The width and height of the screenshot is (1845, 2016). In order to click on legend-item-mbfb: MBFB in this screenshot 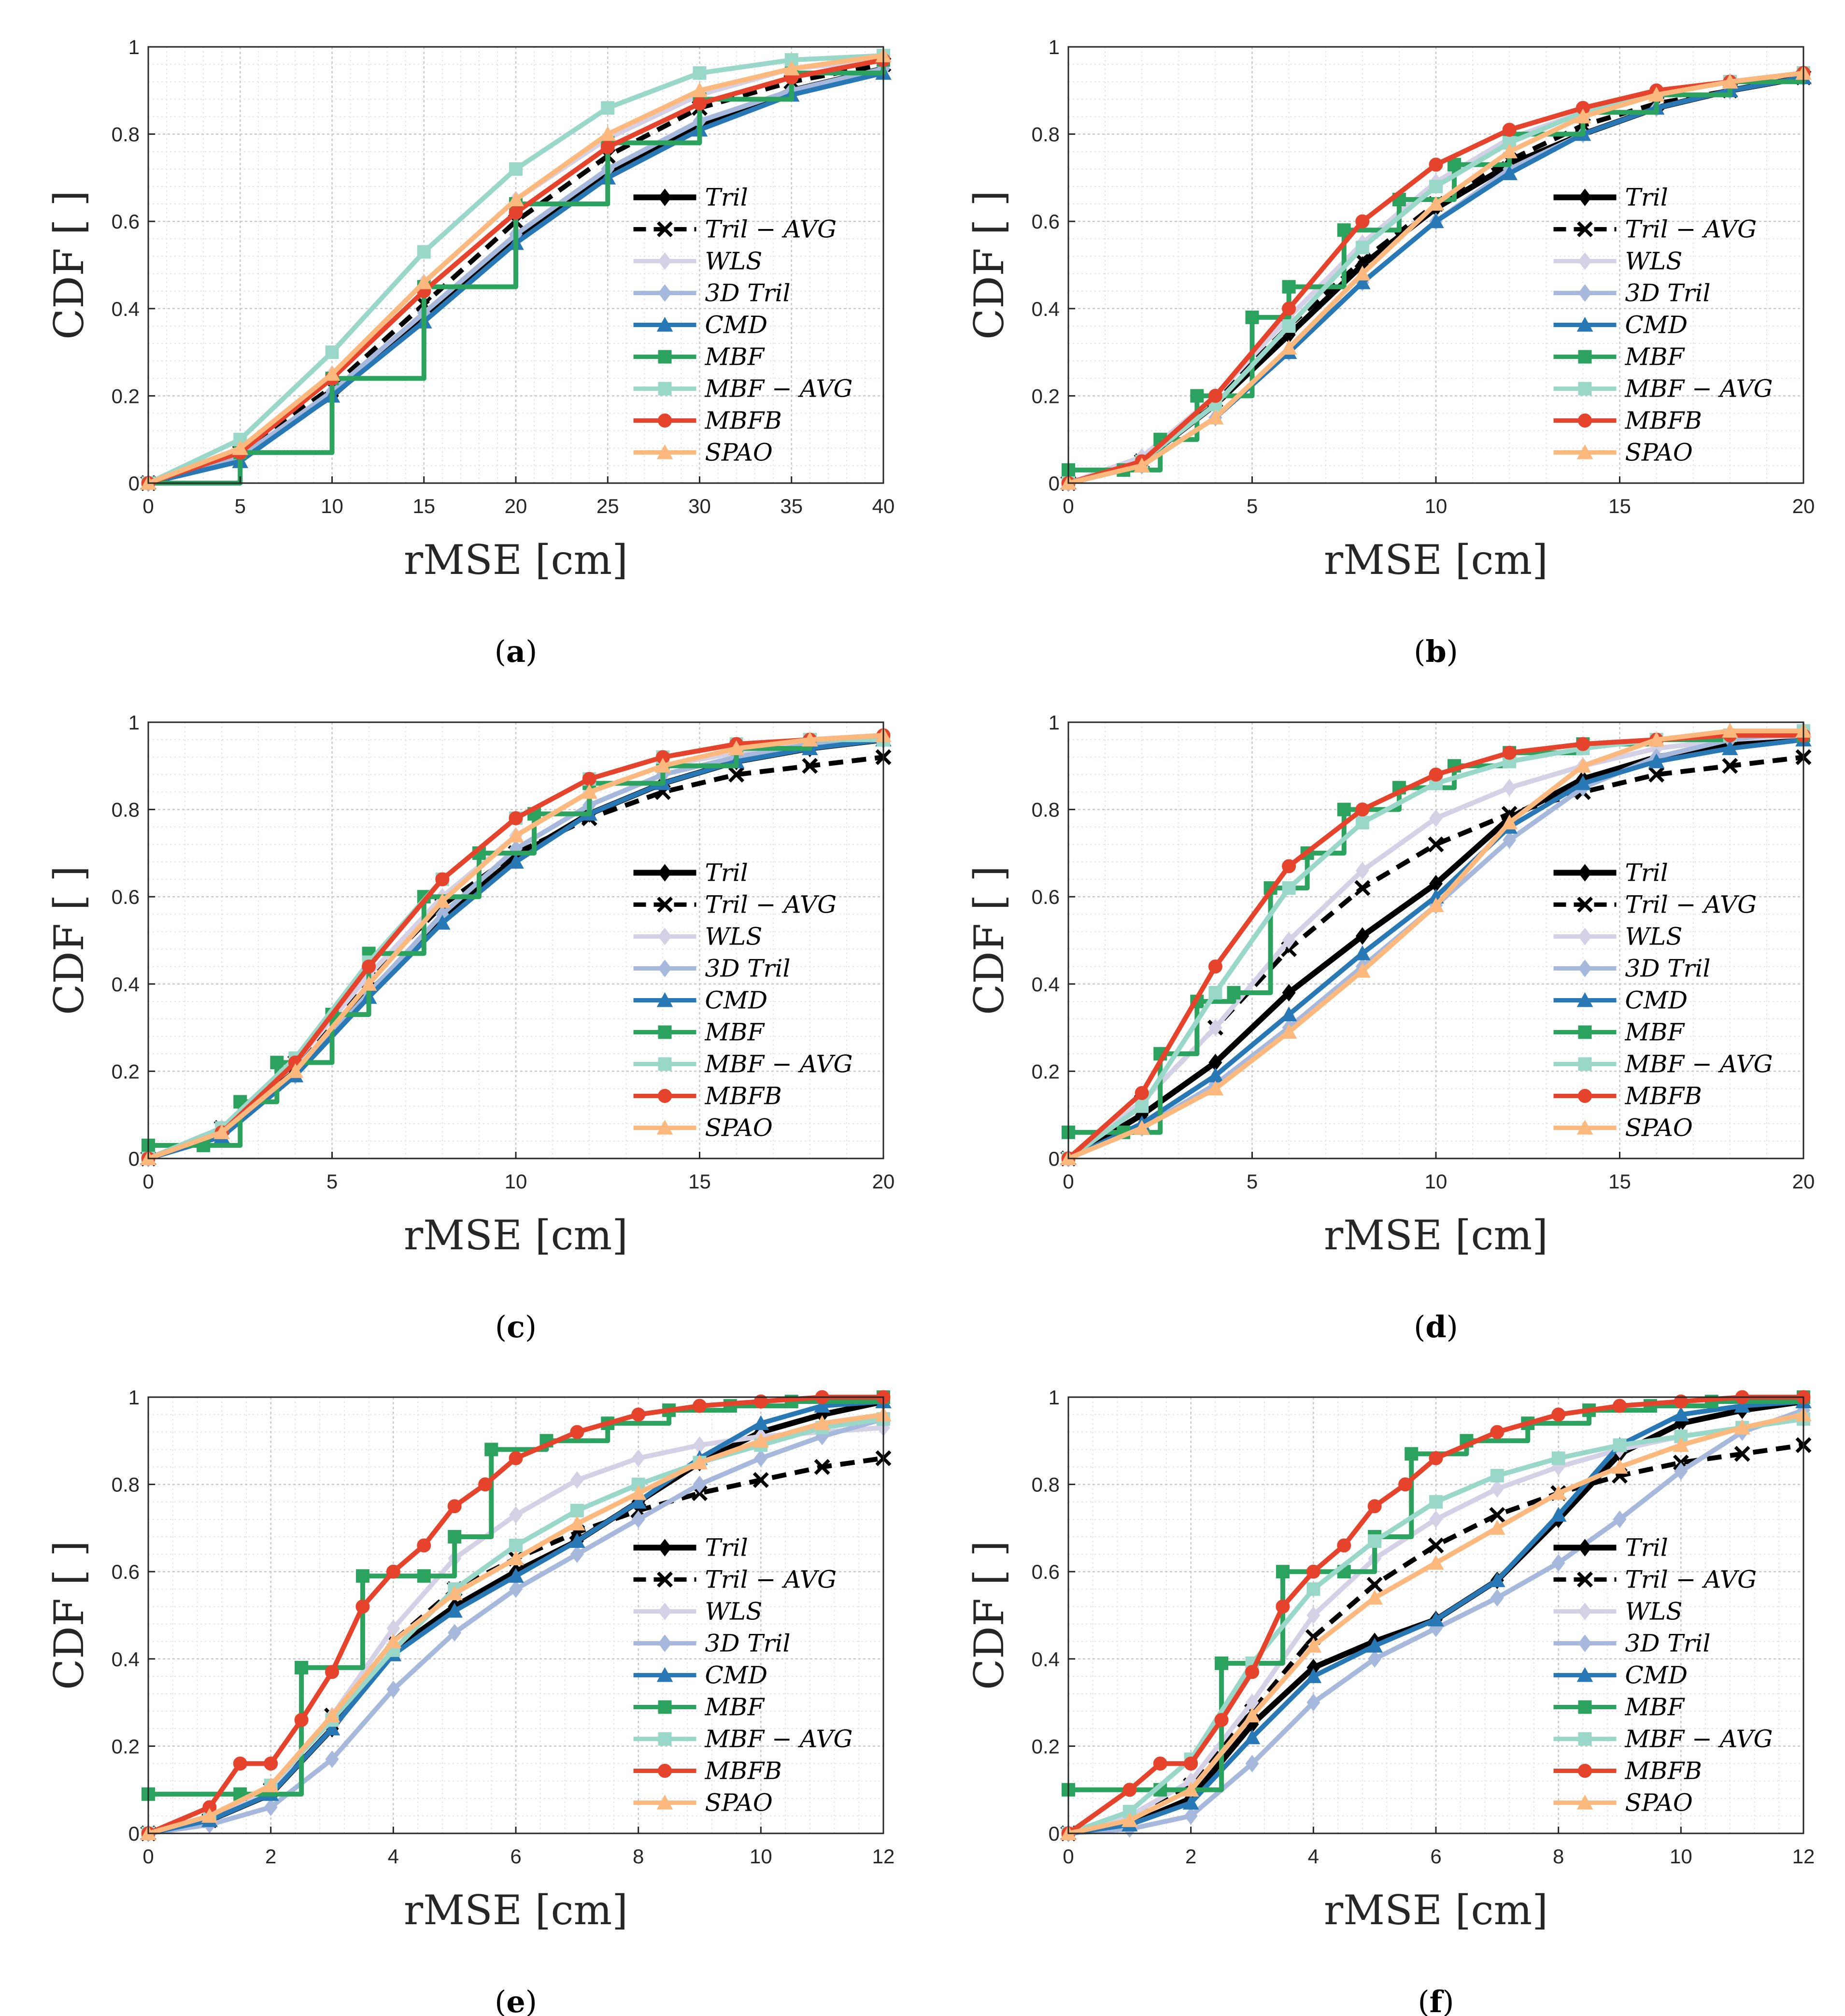, I will do `click(708, 421)`.